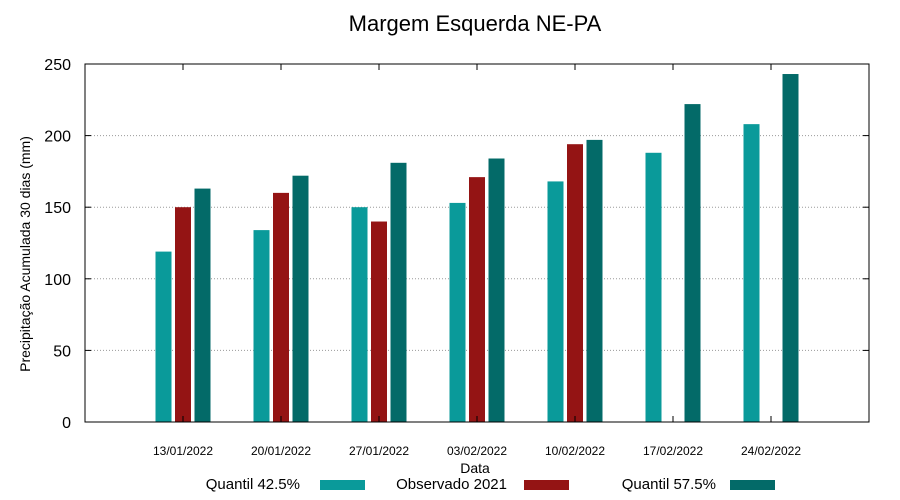 This screenshot has width=900, height=500. I want to click on legend: Quantil 42.5% Observado 2021 Quantil 57.5%, so click(490, 484).